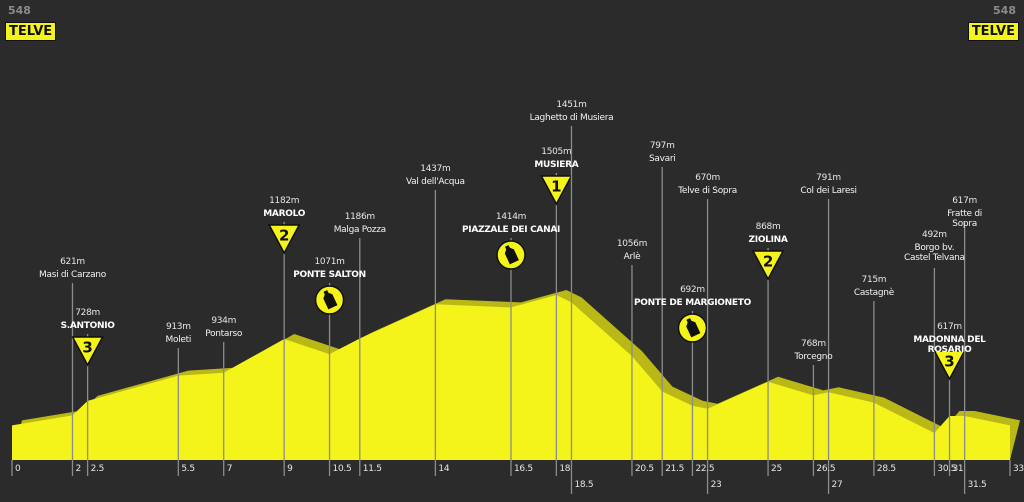 Image resolution: width=1024 pixels, height=502 pixels. I want to click on x-tick-label: 2, so click(78, 469).